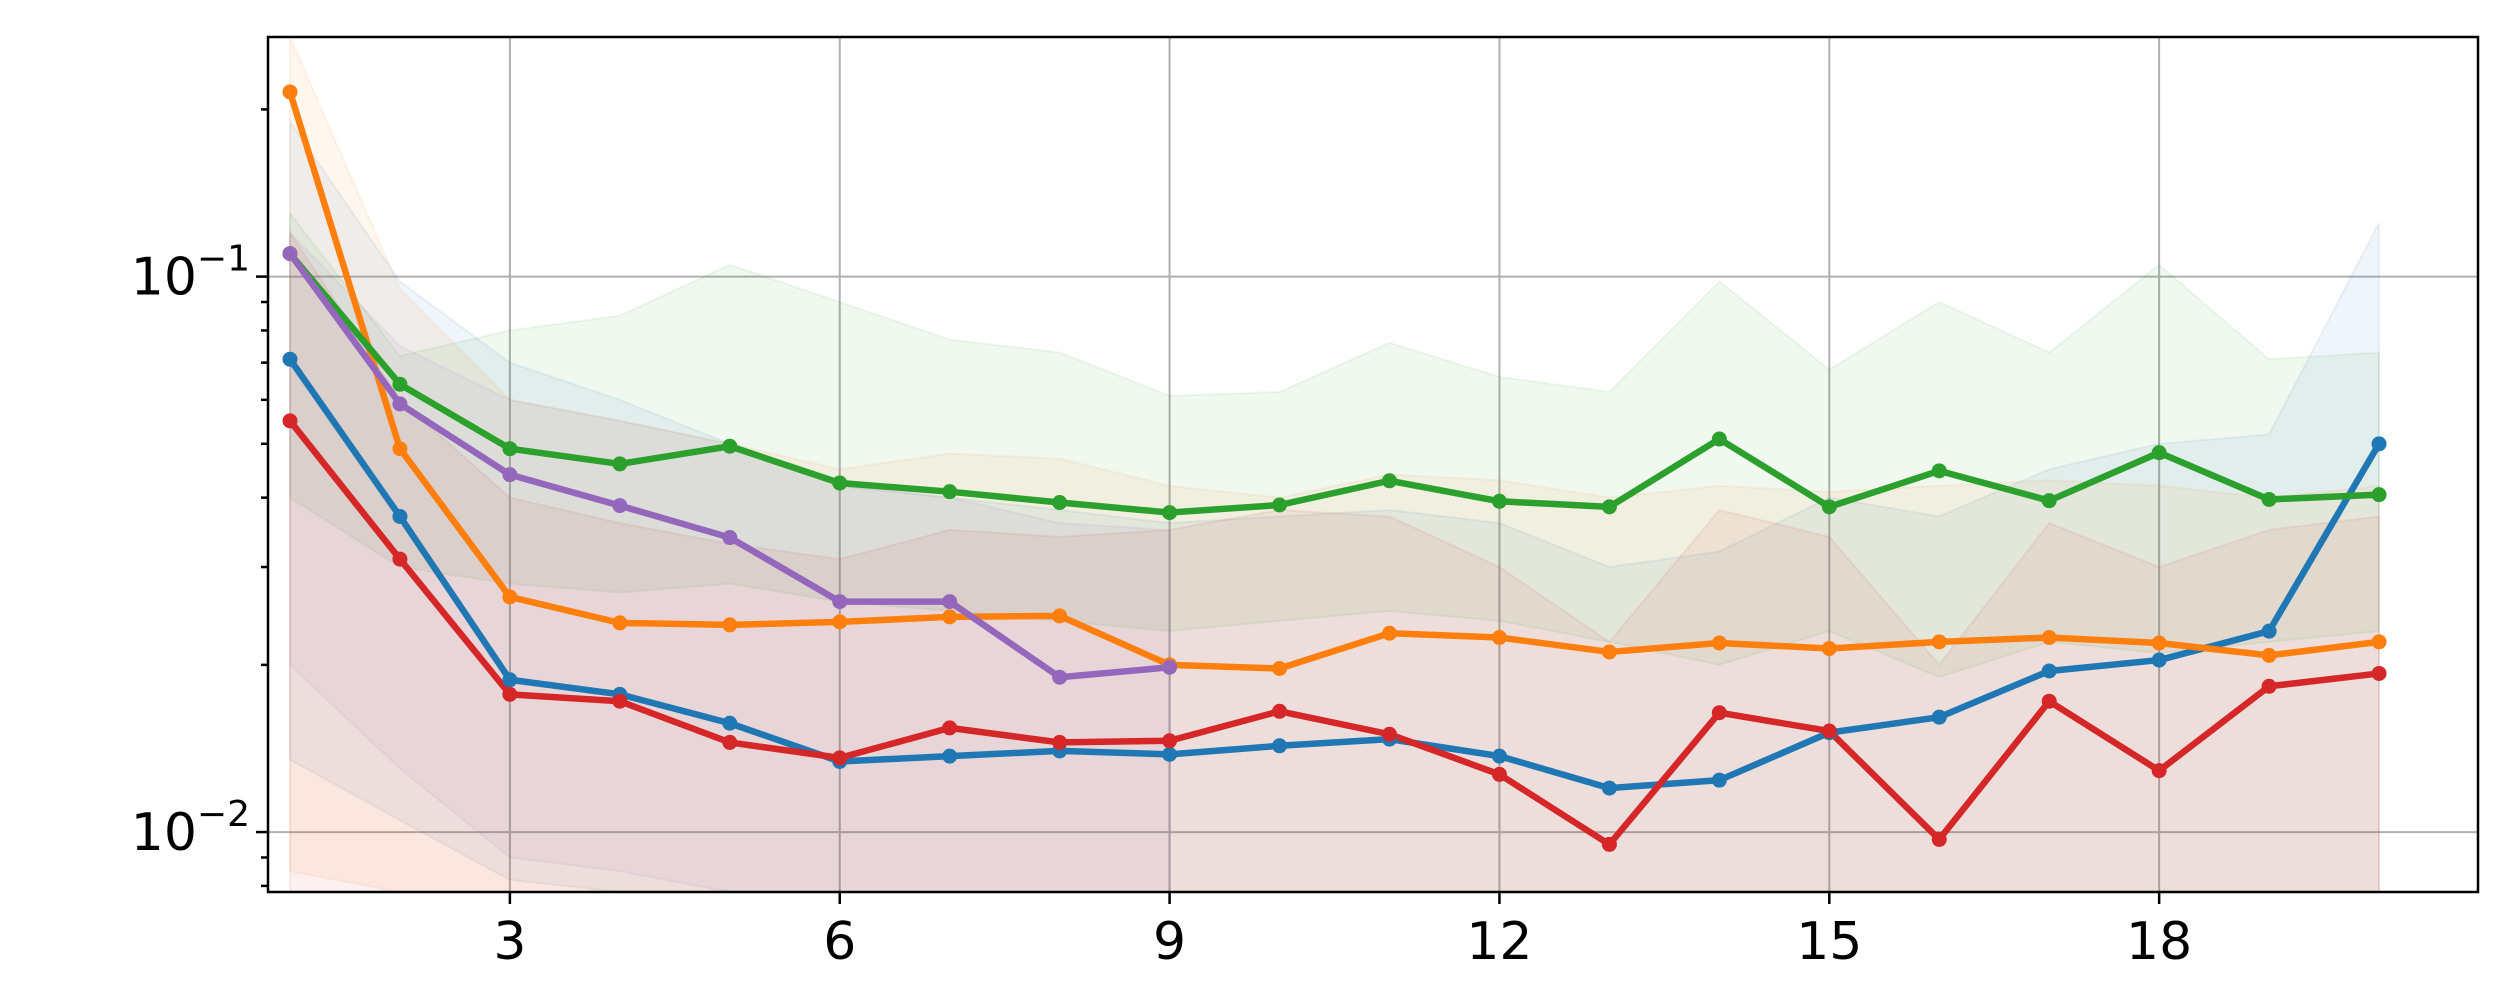  Describe the element at coordinates (2159, 942) in the screenshot. I see `x-tick-label: 18` at that location.